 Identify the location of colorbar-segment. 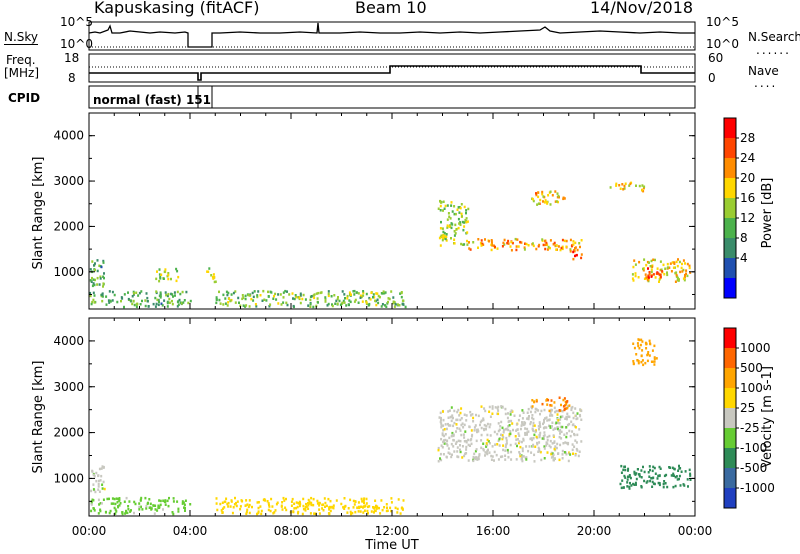
(730, 248).